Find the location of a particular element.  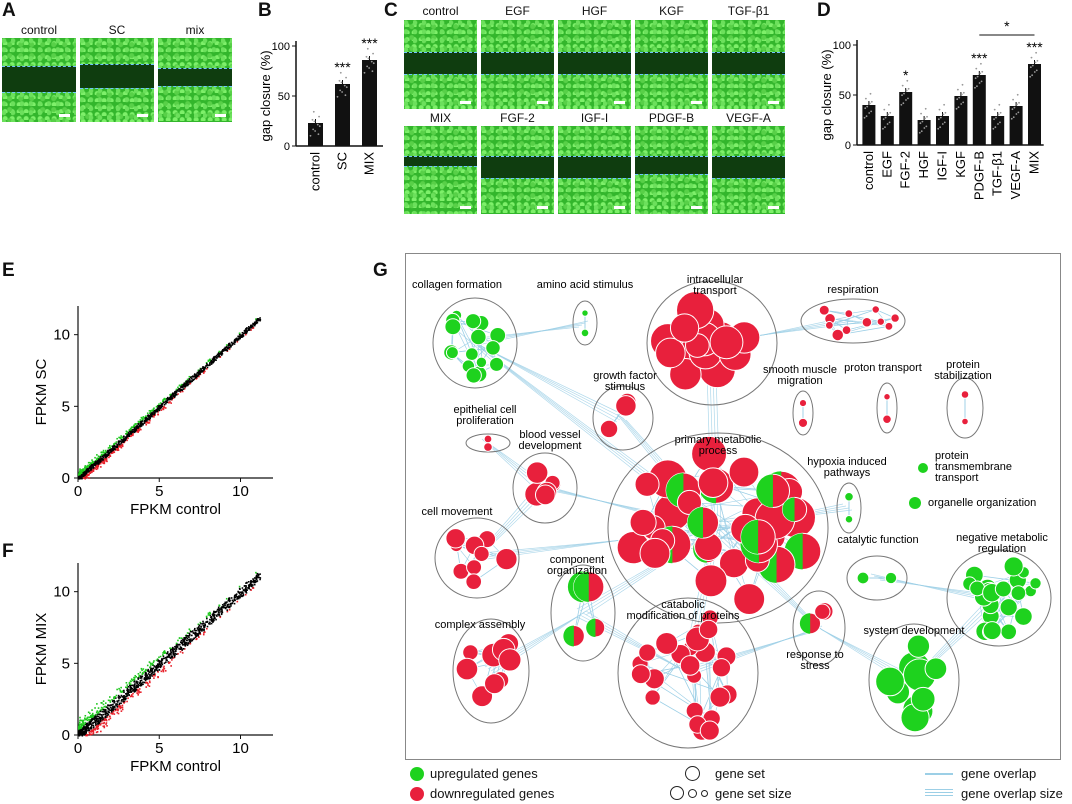

y-tick-label: 100 is located at coordinates (842, 46).